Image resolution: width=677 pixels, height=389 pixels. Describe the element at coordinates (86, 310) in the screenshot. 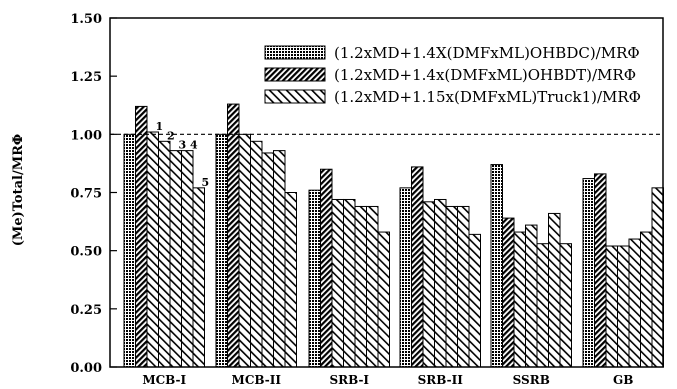

I see `y-tick-label: 0.25` at that location.